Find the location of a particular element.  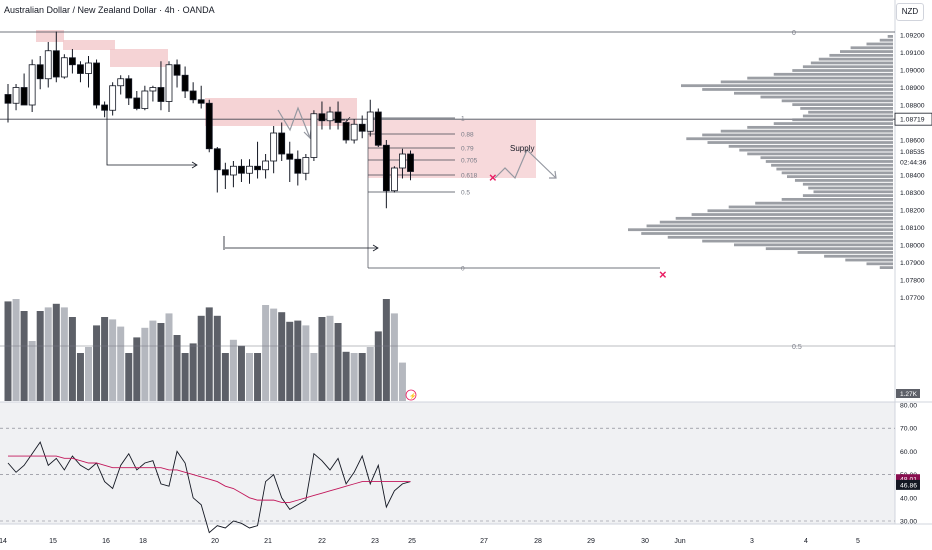

fib-level-label: 0.79 is located at coordinates (467, 149).